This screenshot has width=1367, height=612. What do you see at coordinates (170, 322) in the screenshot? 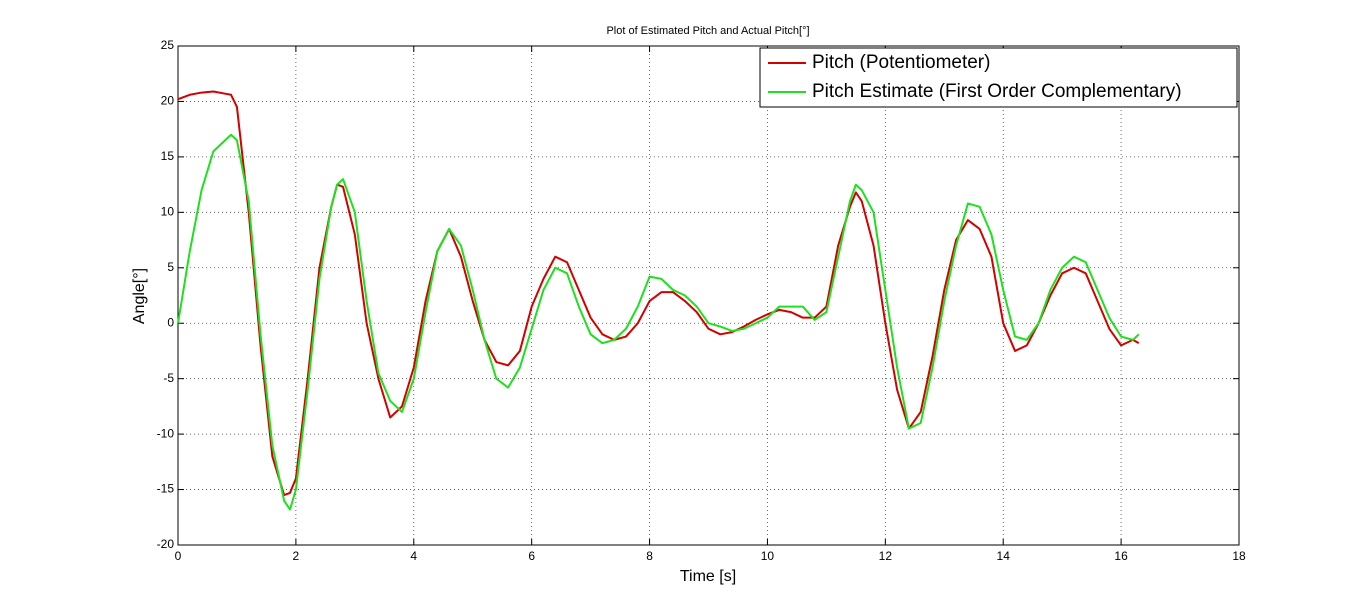
I see `y-tick-label: 0` at bounding box center [170, 322].